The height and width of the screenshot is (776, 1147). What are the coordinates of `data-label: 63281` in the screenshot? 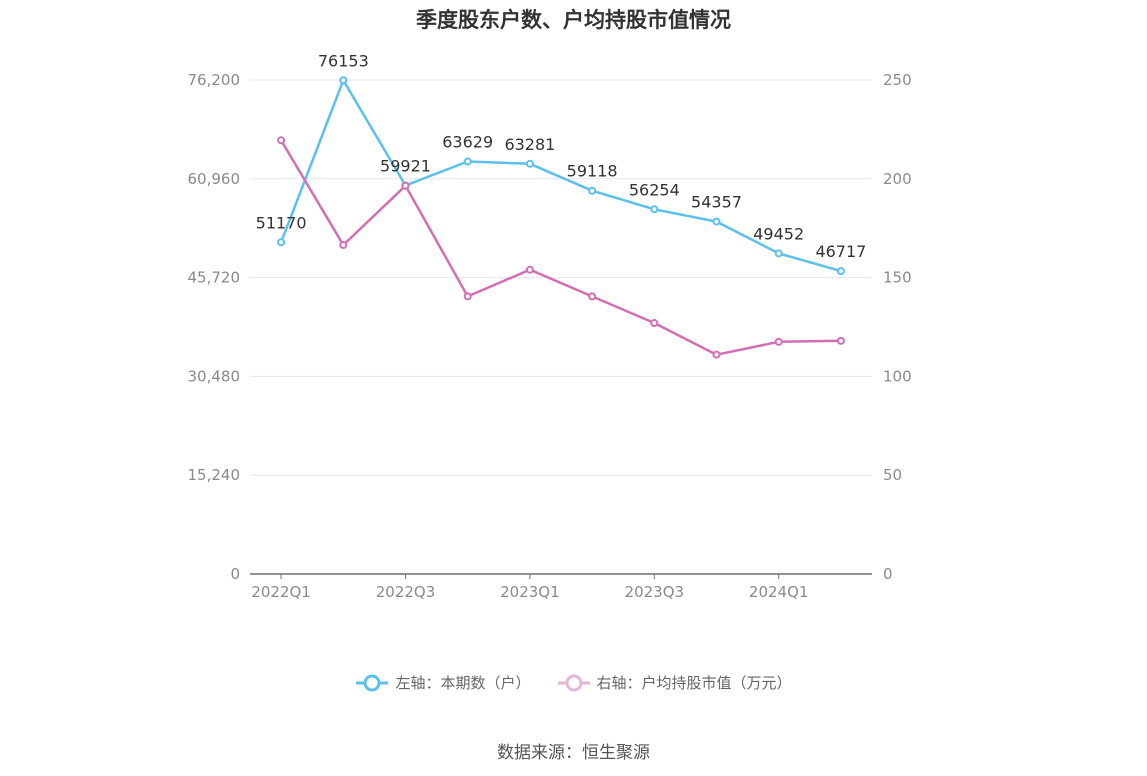 It's located at (529, 144).